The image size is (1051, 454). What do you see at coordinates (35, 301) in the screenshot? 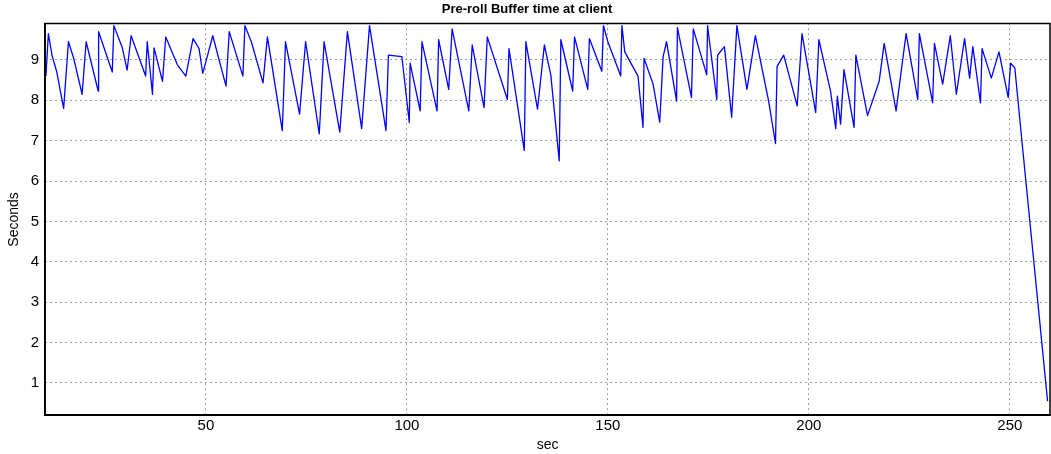
I see `y-tick-label: 3` at bounding box center [35, 301].